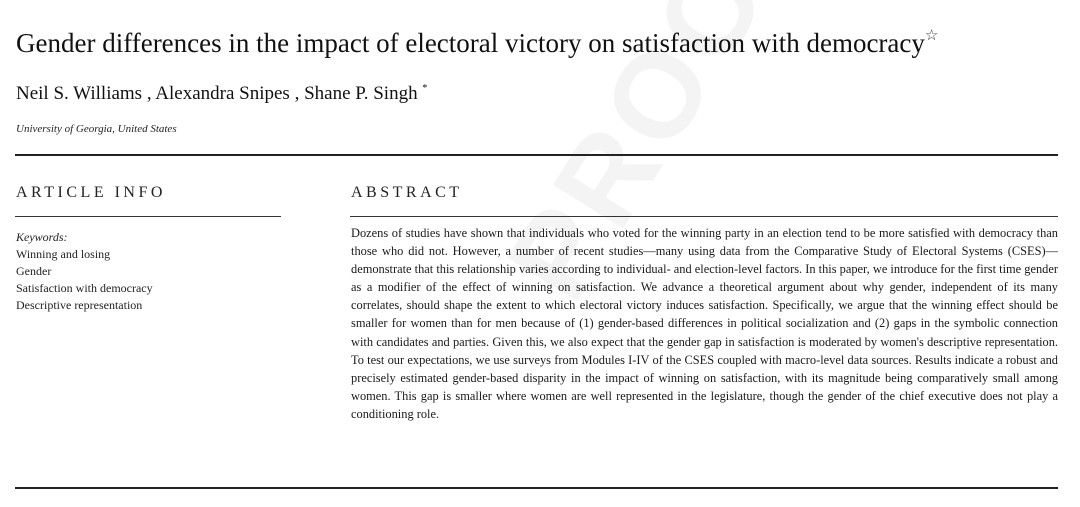 The height and width of the screenshot is (507, 1080). What do you see at coordinates (63, 254) in the screenshot?
I see `keyword-item: Winning and losing` at bounding box center [63, 254].